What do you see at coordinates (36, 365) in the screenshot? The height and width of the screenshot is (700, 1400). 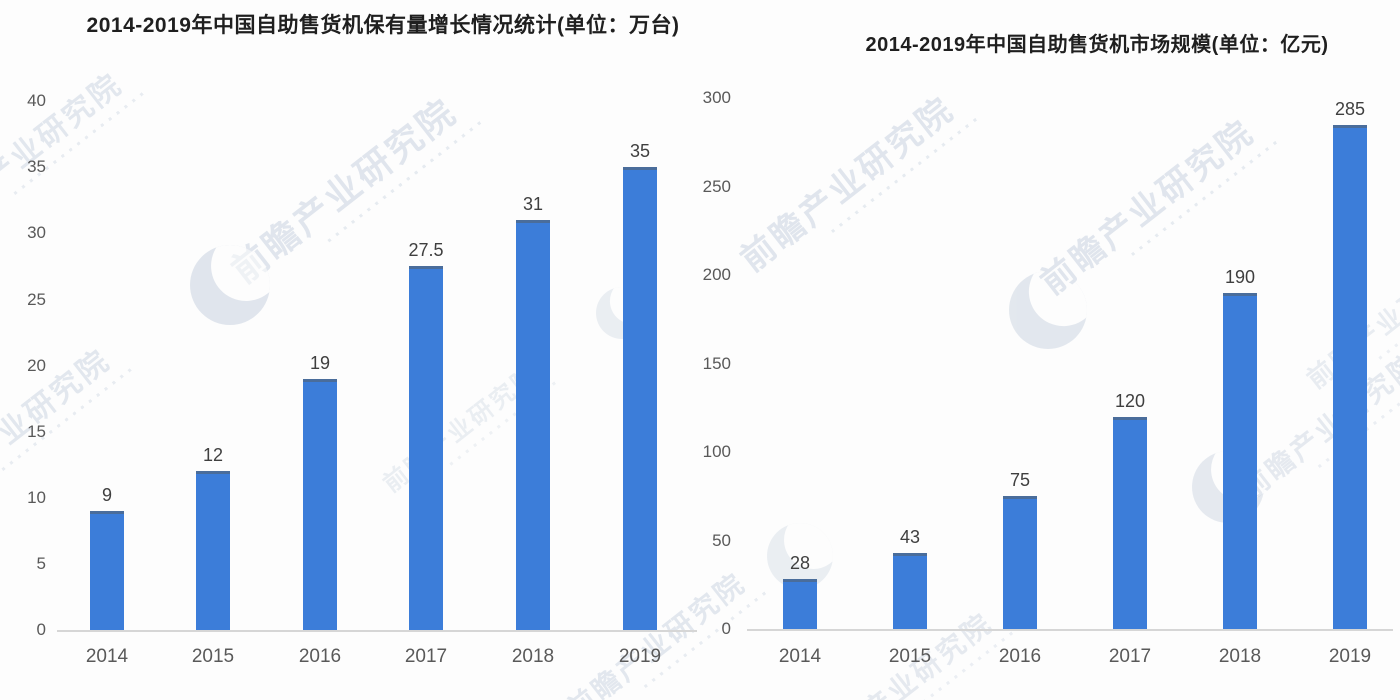 I see `y-axis-tick-label: 20` at bounding box center [36, 365].